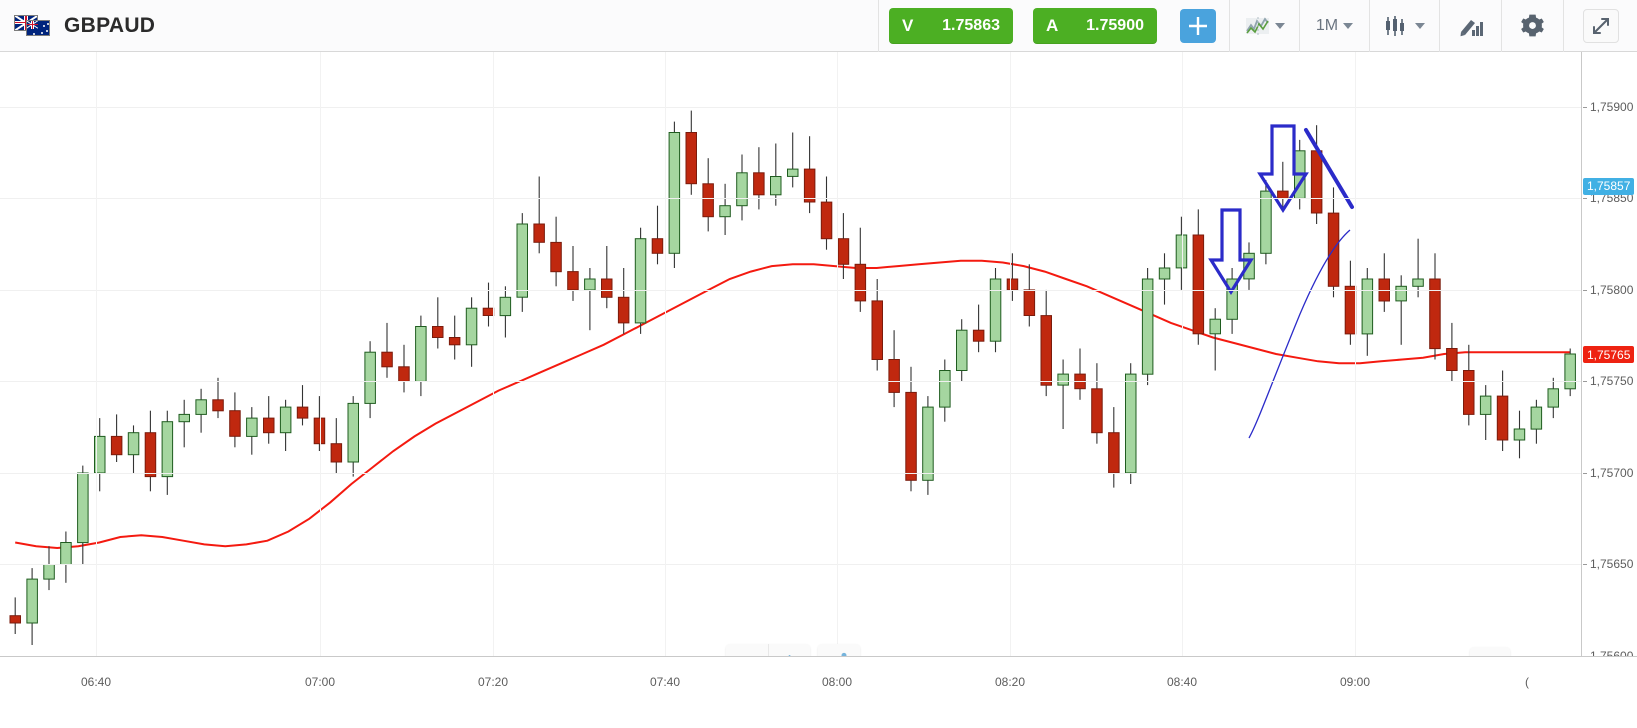 The image size is (1637, 728). Describe the element at coordinates (1095, 25) in the screenshot. I see `buy-ask-button: A 1.75900` at that location.